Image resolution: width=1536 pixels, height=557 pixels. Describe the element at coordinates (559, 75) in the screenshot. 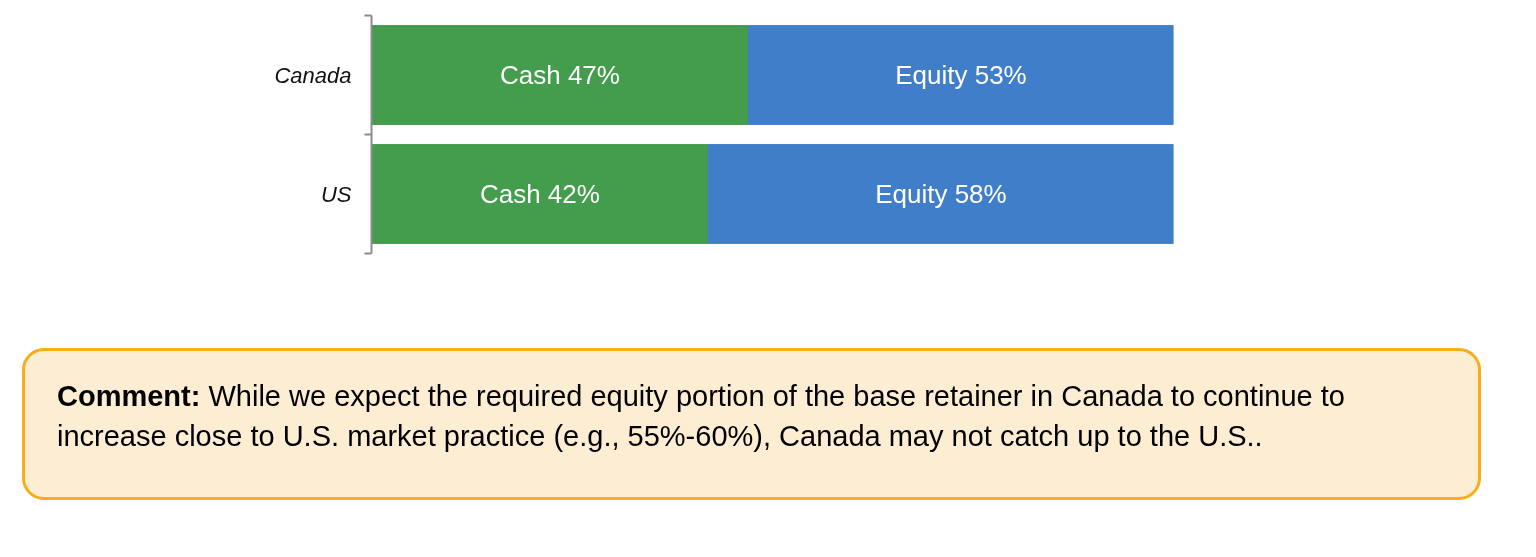

I see `data-label: Cash 47%` at that location.